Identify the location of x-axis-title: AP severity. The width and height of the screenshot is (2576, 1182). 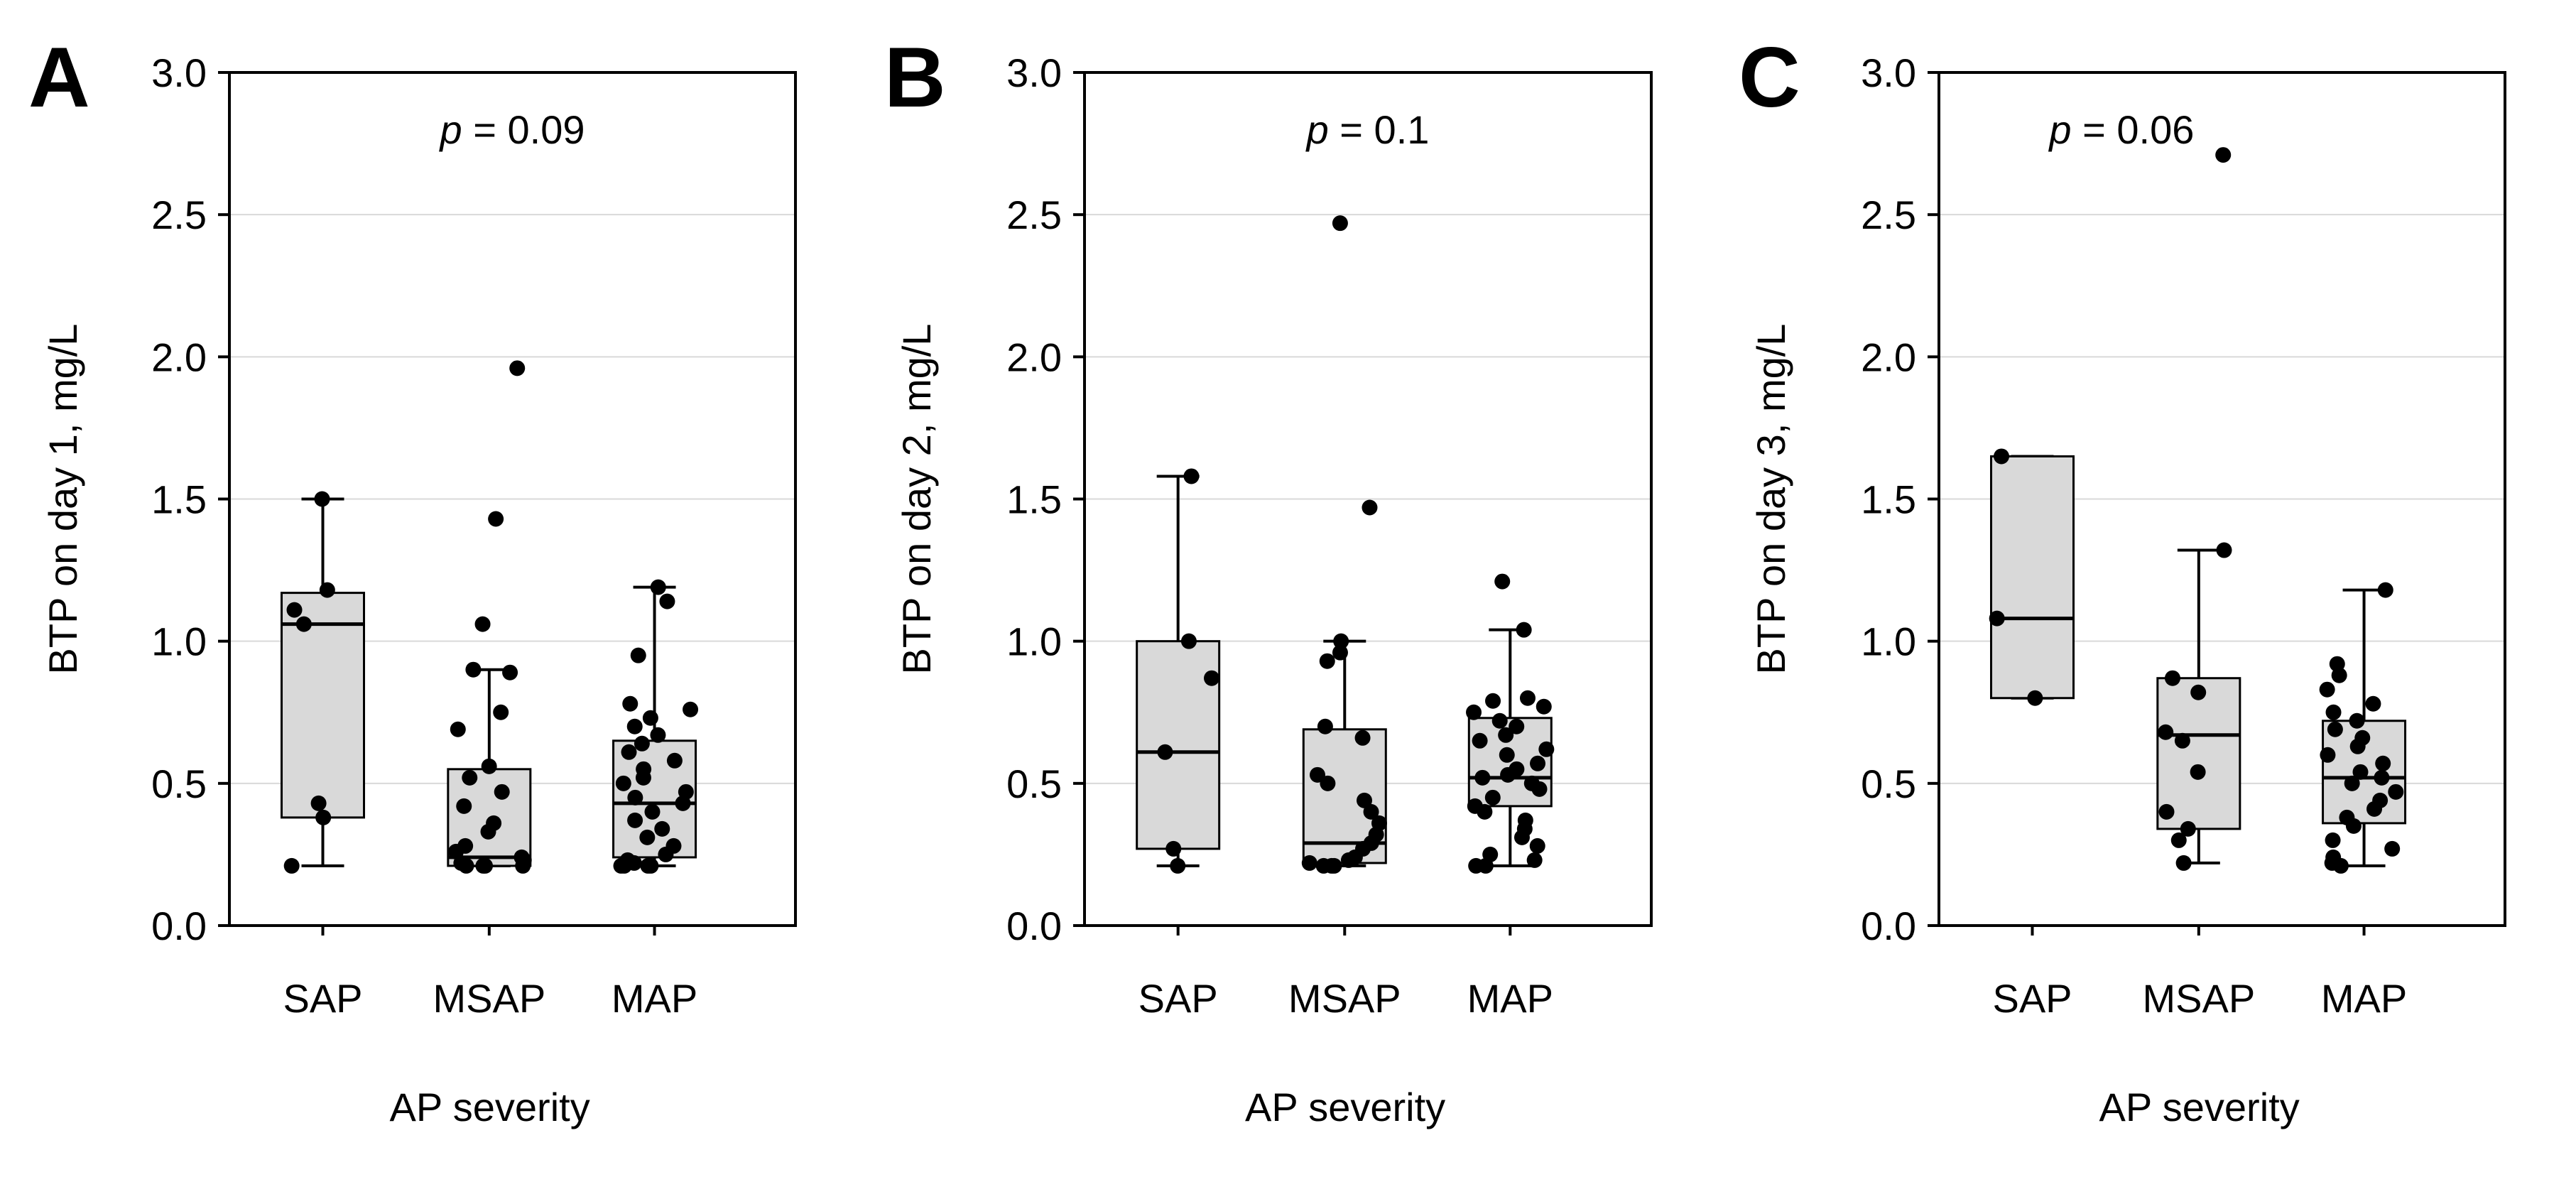
(1345, 1107).